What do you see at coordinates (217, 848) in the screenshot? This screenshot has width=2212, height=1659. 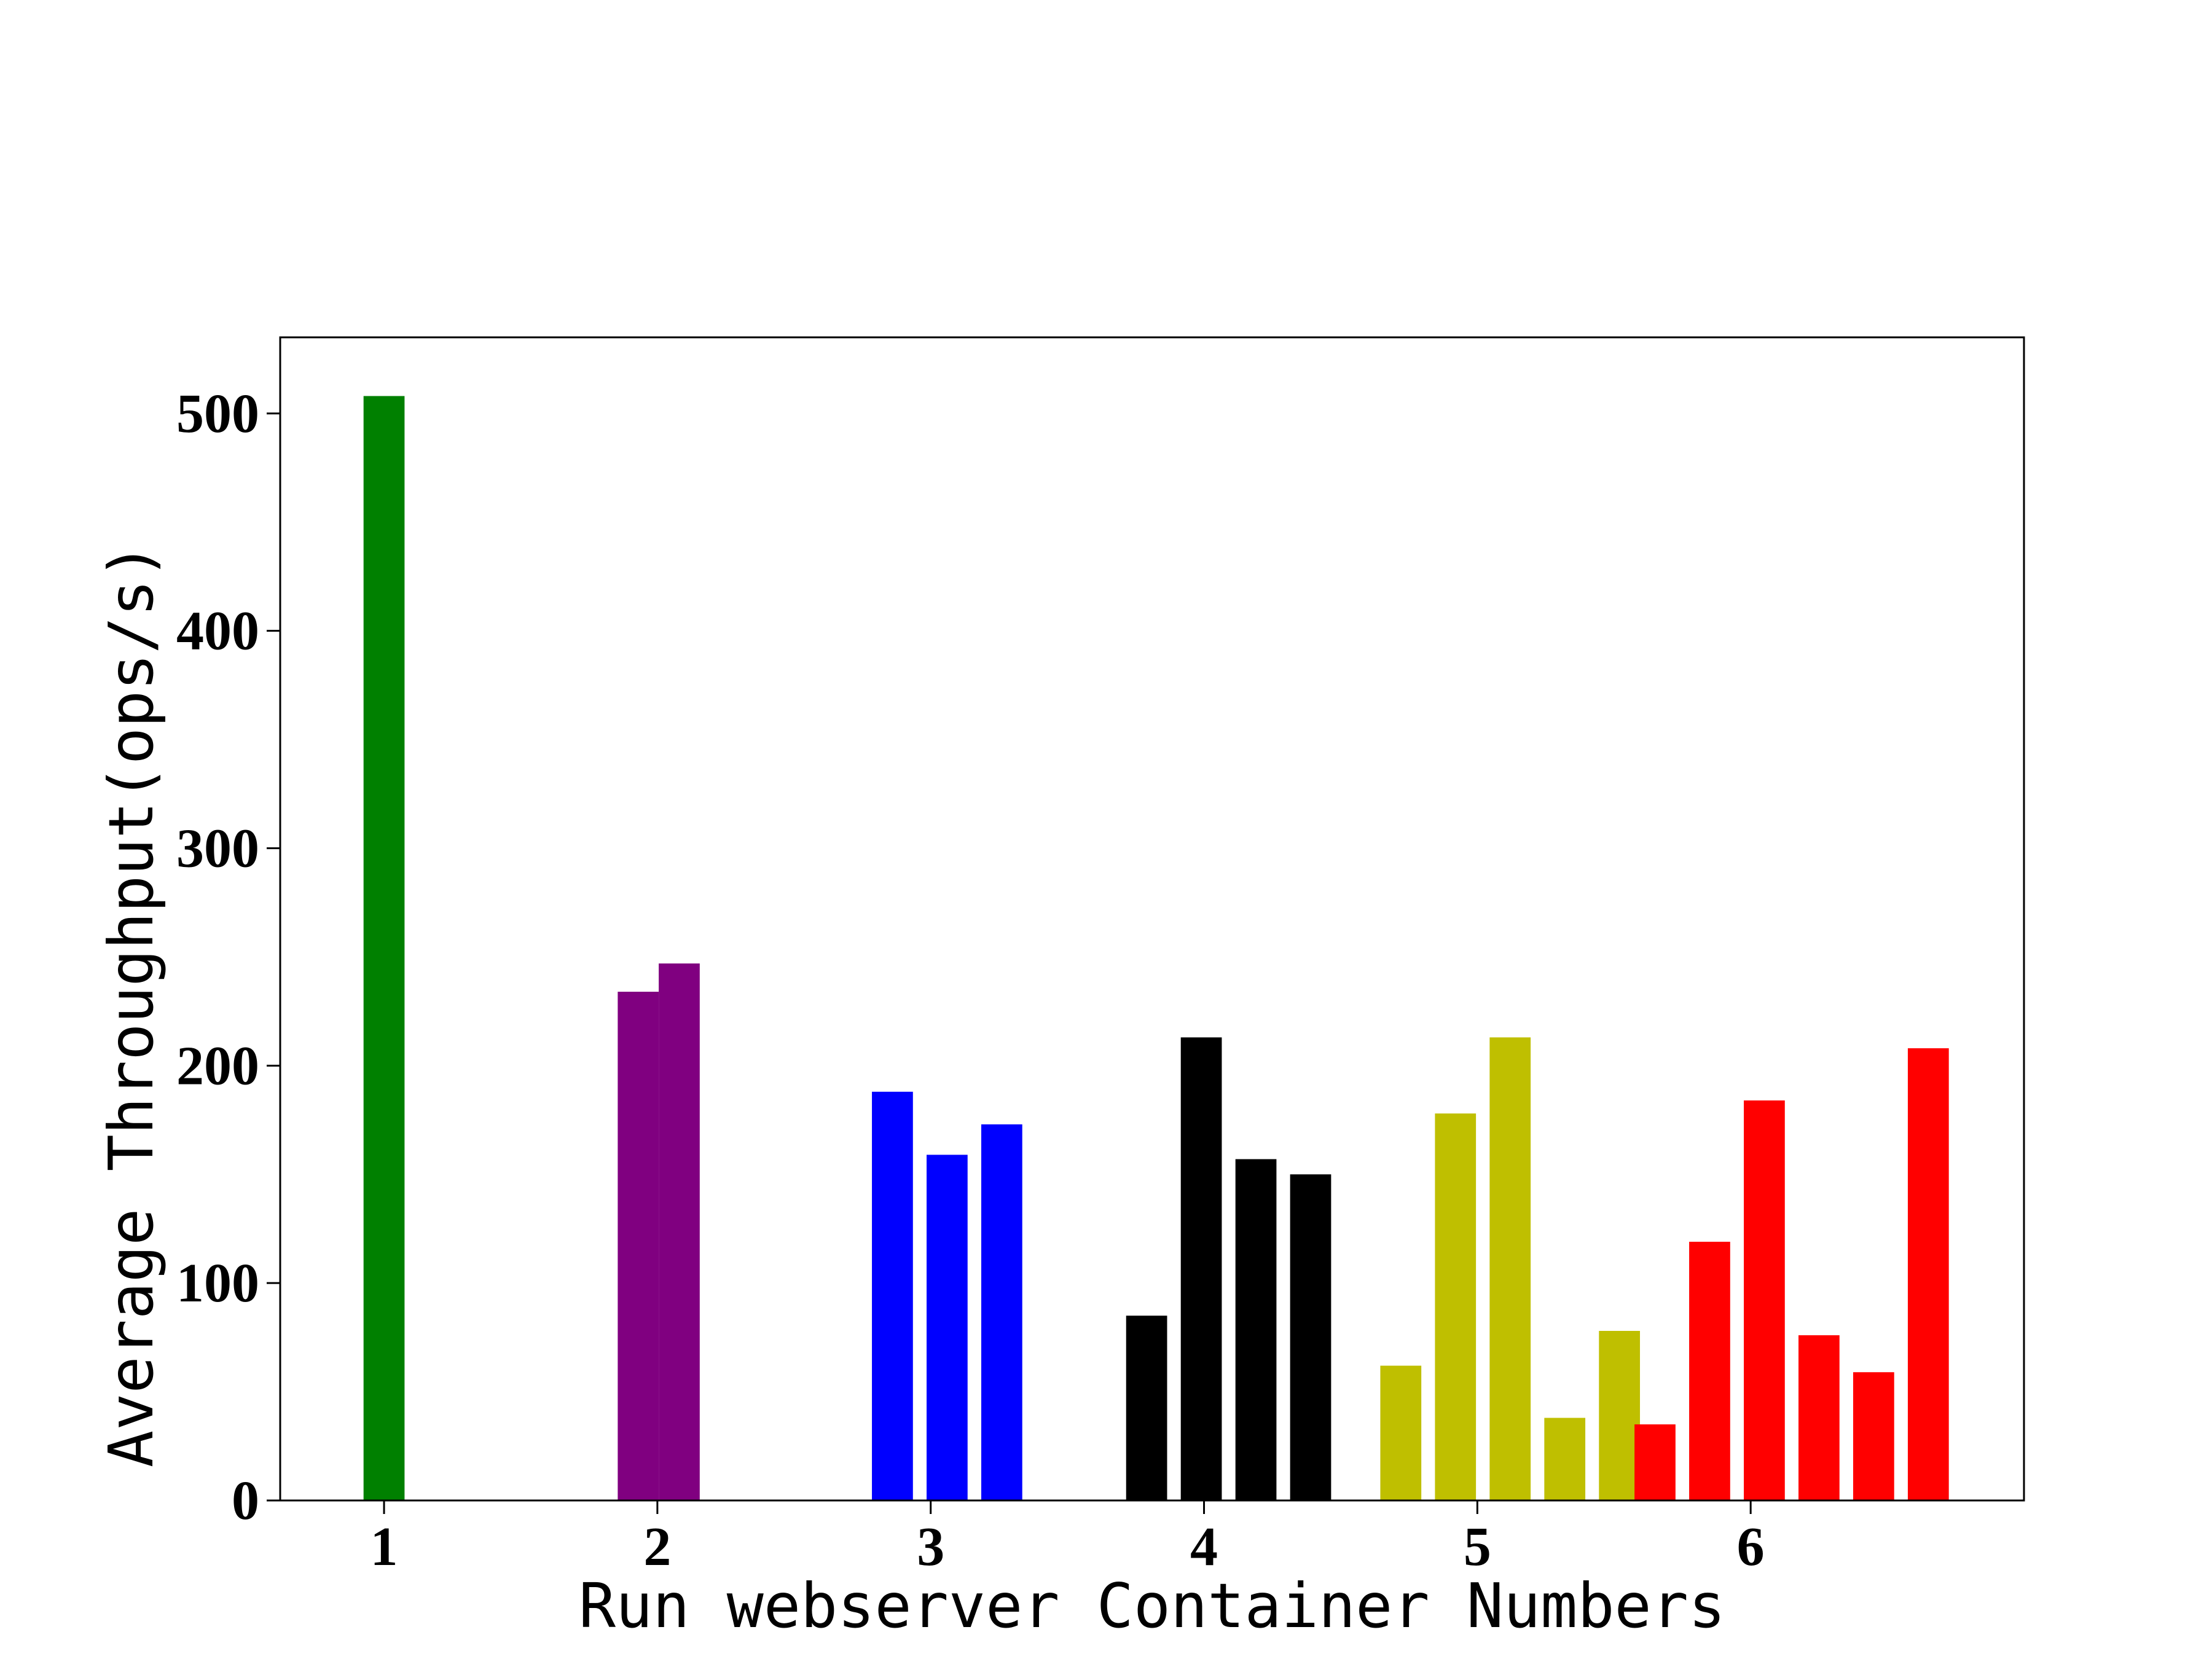 I see `y-tick-label: 300` at bounding box center [217, 848].